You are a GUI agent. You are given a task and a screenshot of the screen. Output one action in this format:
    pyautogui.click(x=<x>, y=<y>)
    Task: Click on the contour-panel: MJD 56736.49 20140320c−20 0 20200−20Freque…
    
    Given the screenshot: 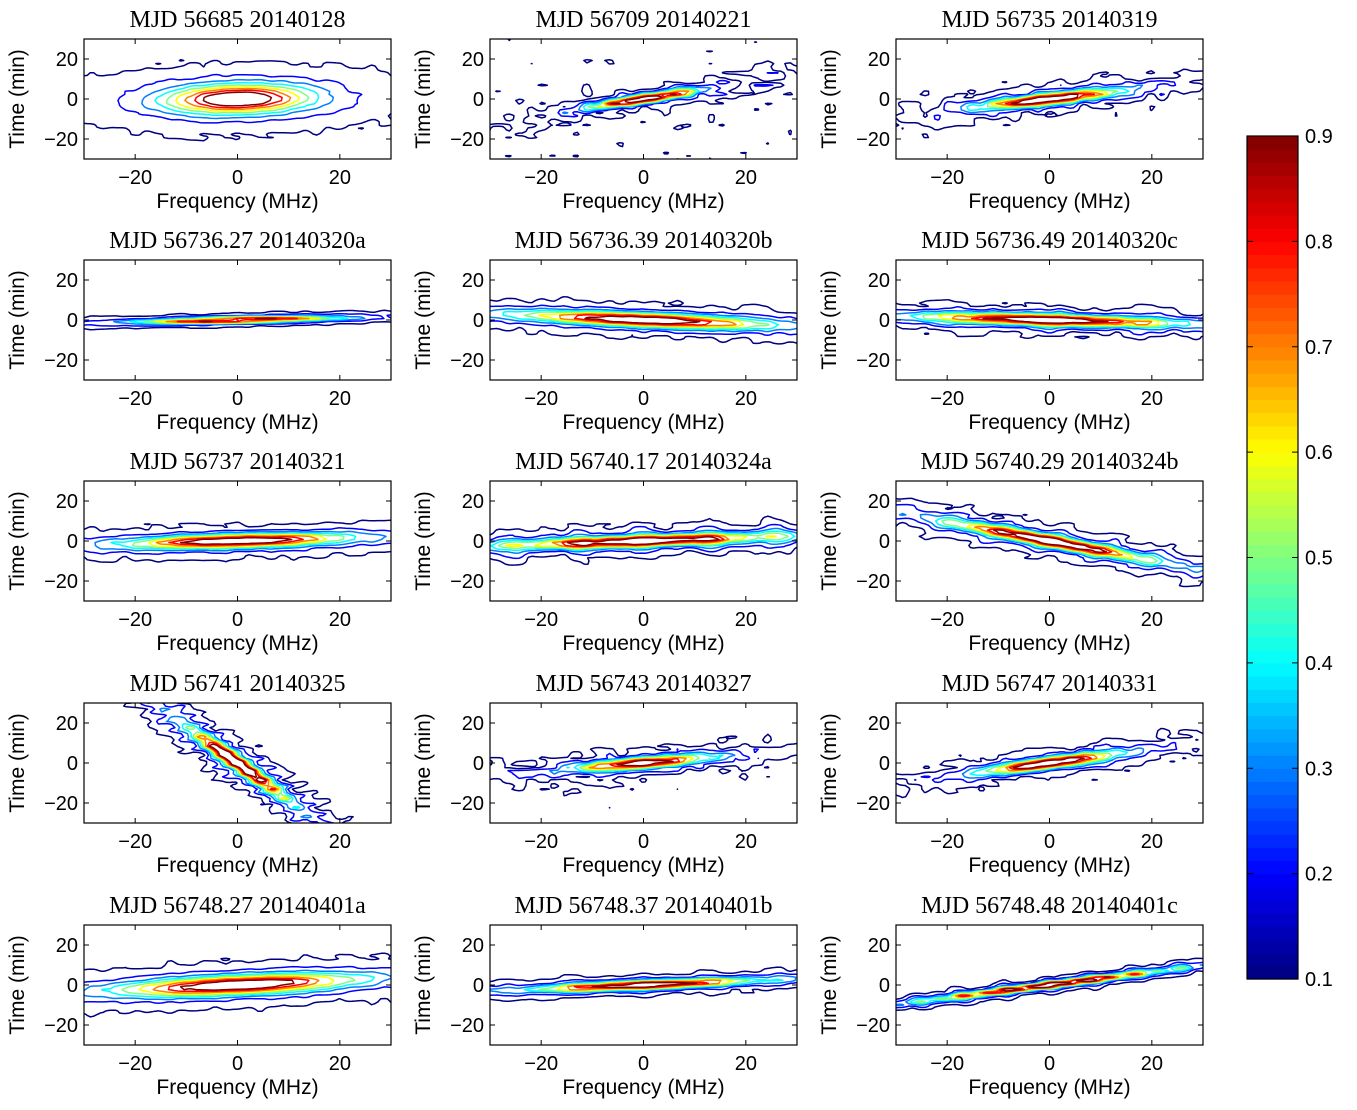 What is the action you would take?
    pyautogui.click(x=1011, y=331)
    